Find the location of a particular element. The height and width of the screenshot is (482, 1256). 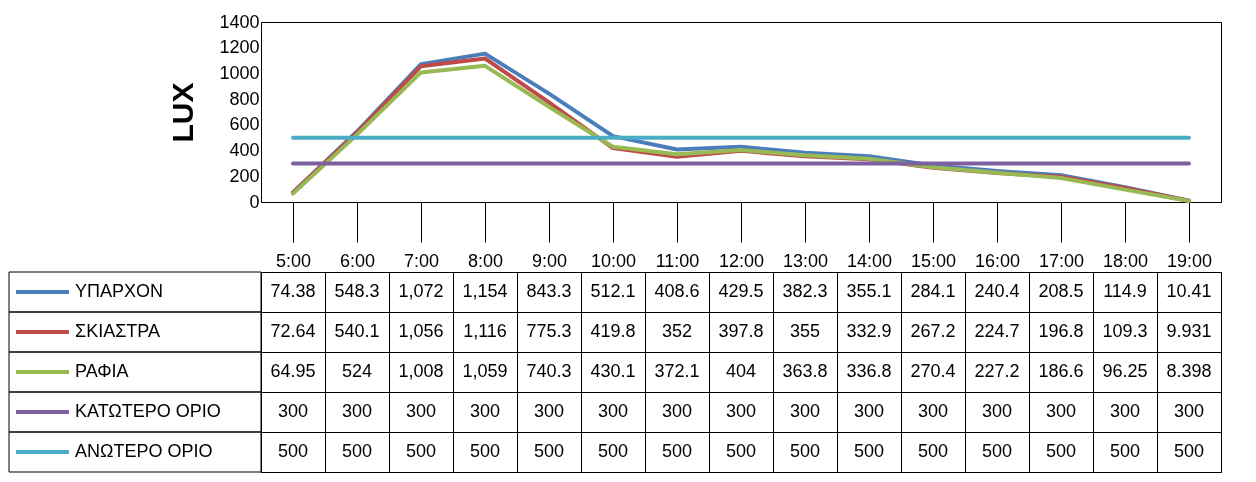

data-label: 64.95 is located at coordinates (293, 371).